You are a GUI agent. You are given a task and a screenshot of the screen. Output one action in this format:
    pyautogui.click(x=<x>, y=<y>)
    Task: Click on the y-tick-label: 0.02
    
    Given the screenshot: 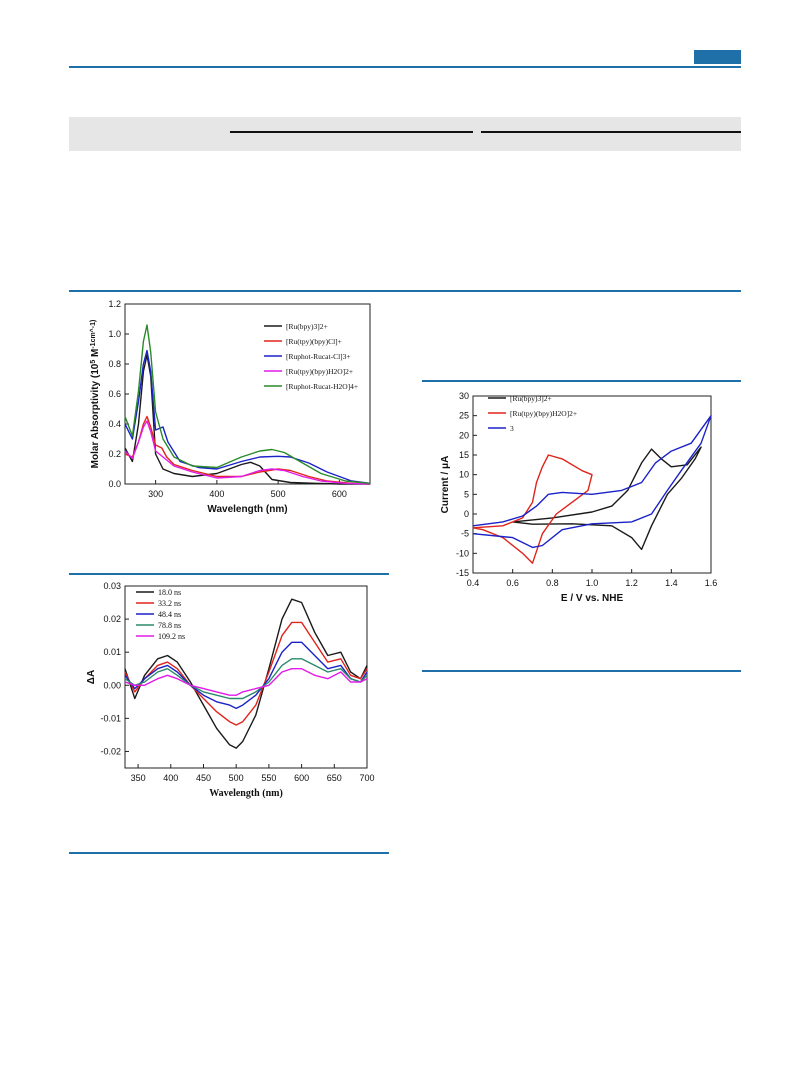 What is the action you would take?
    pyautogui.click(x=112, y=619)
    